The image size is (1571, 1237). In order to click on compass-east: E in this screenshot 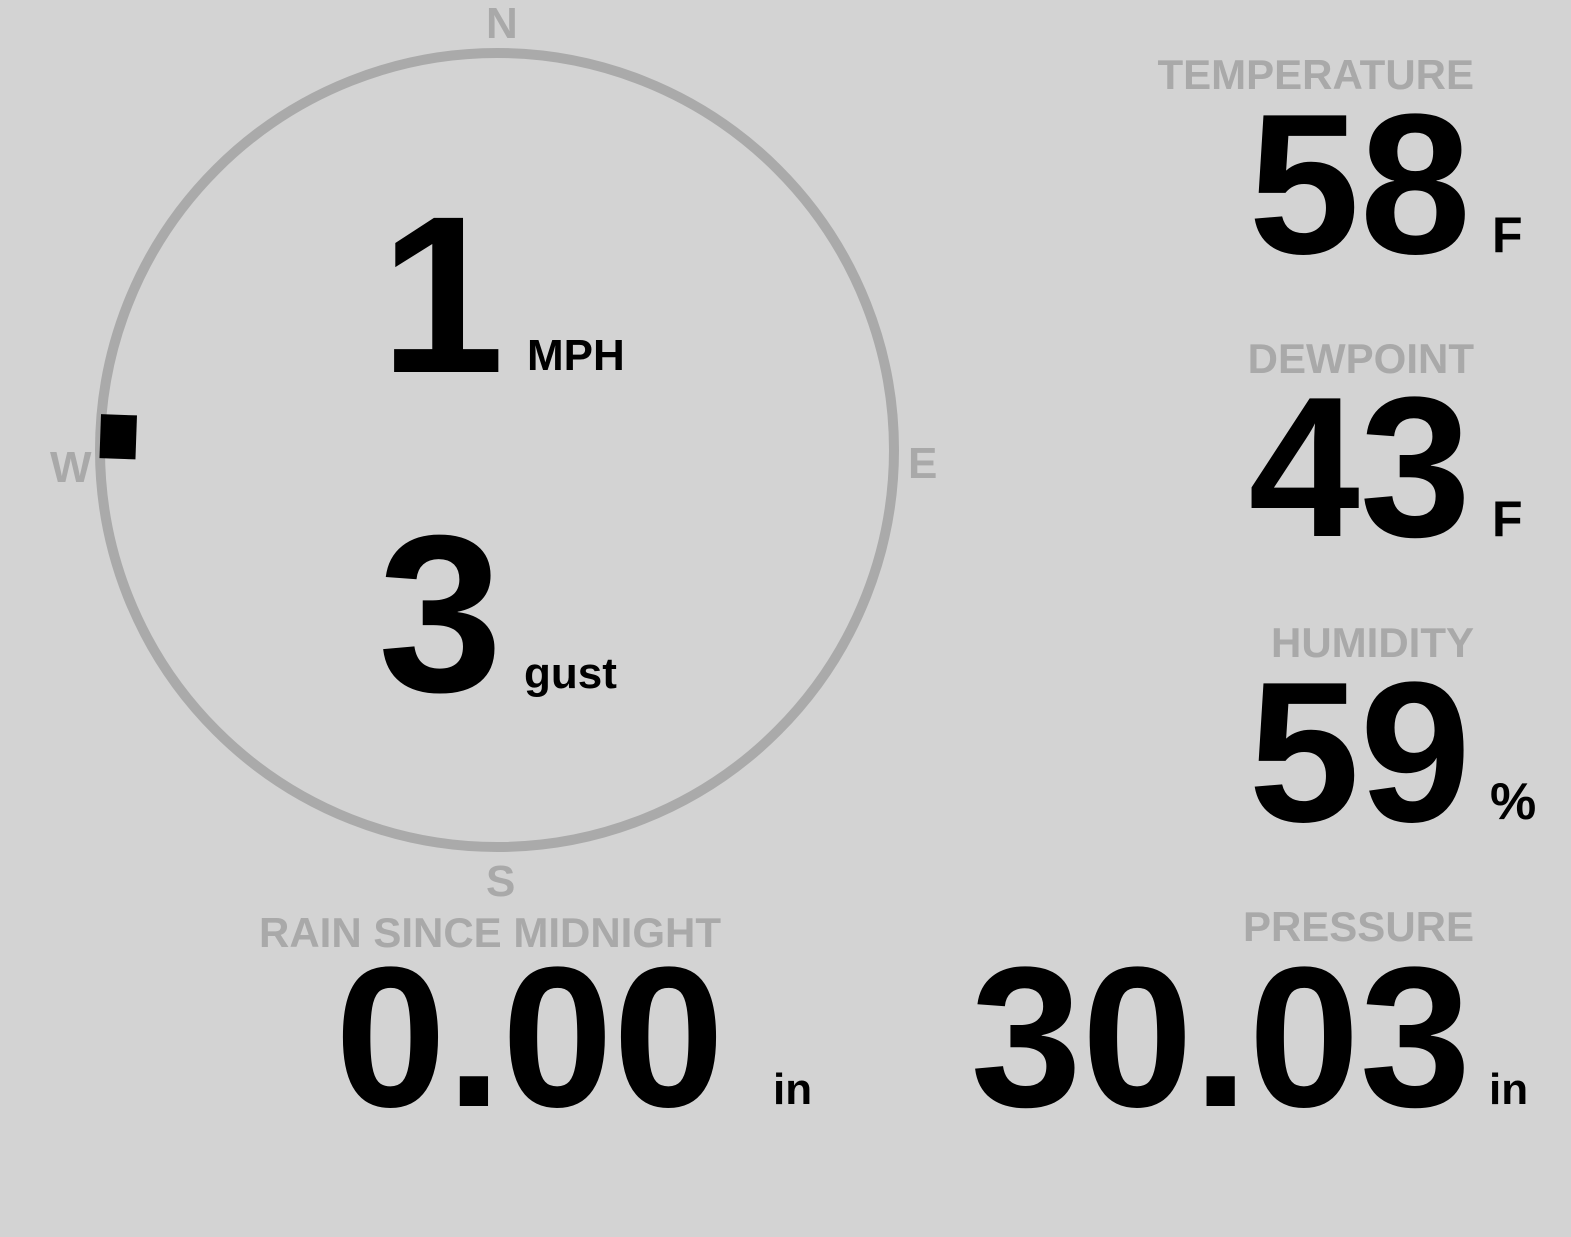, I will do `click(923, 463)`.